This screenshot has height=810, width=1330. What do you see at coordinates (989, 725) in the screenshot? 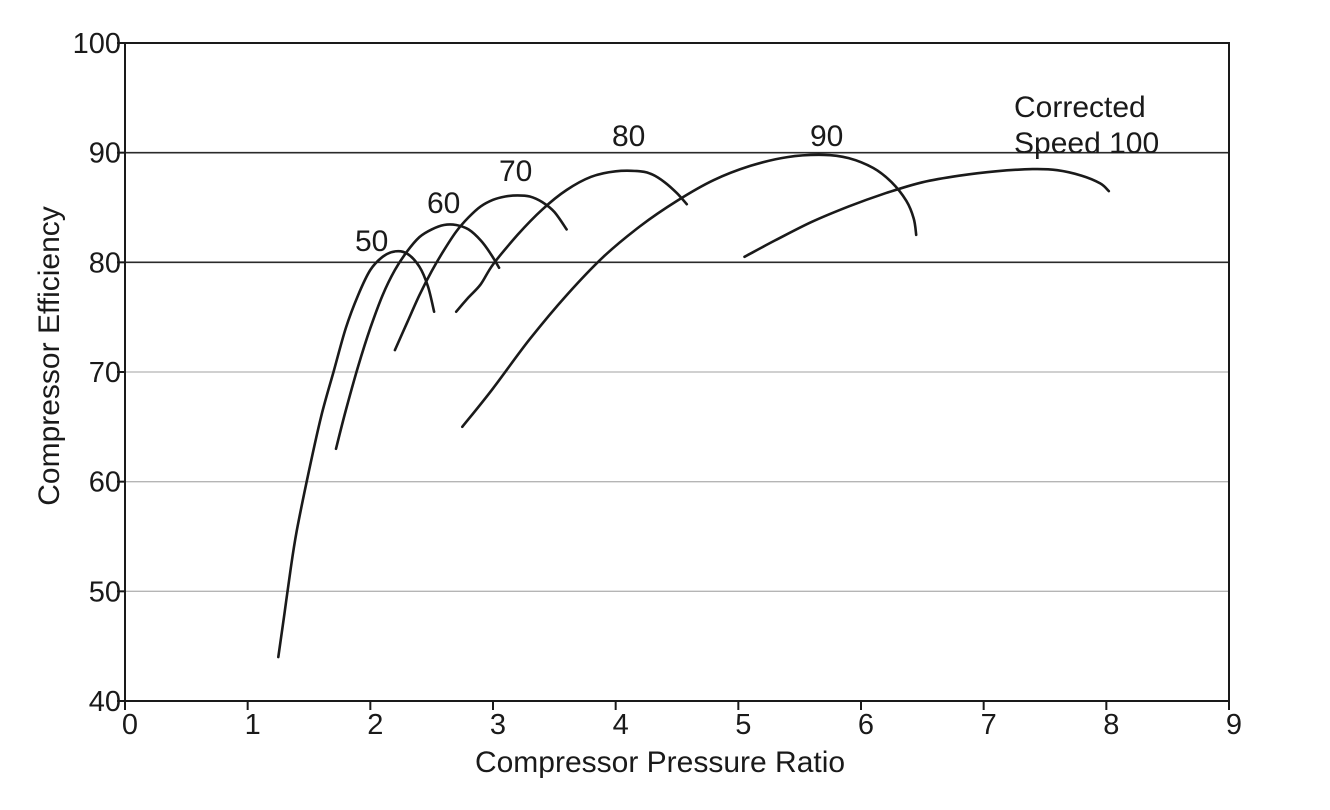
I see `x-tick-label-7: 7` at bounding box center [989, 725].